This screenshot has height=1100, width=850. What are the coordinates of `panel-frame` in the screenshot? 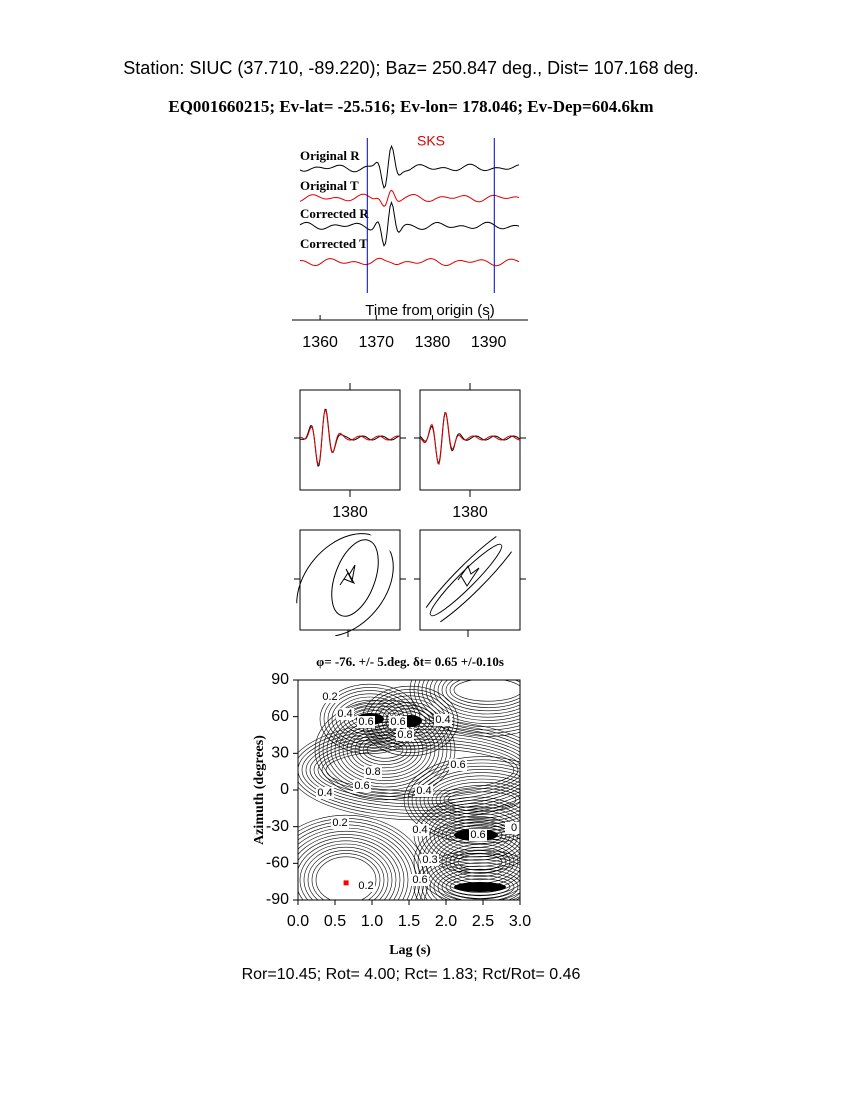 It's located at (470, 580).